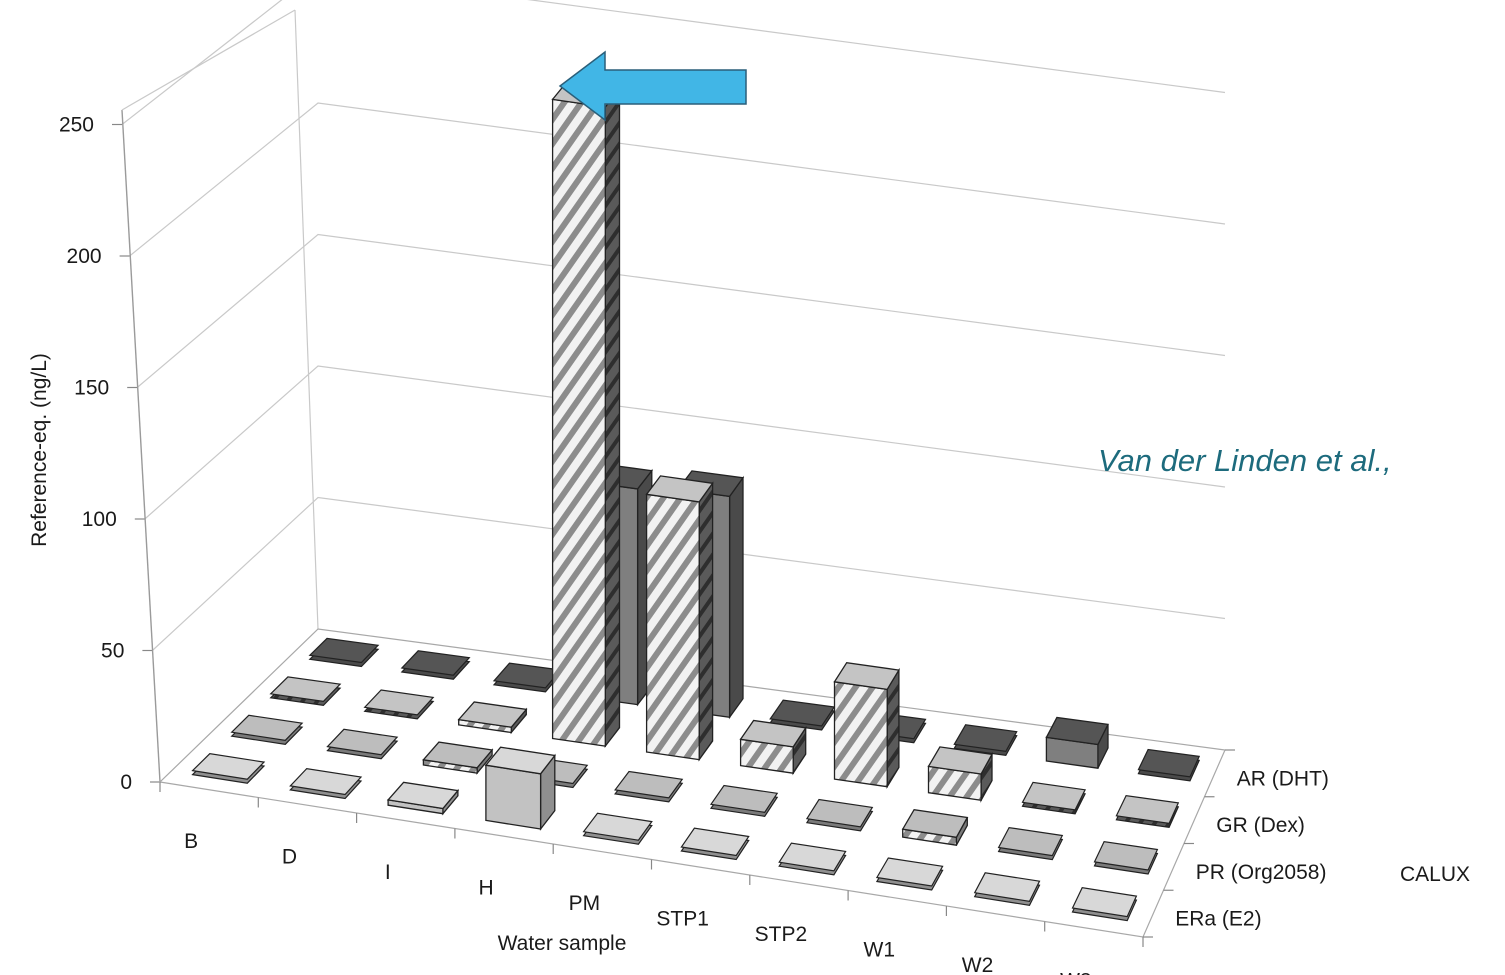 Image resolution: width=1505 pixels, height=975 pixels. Describe the element at coordinates (91, 388) in the screenshot. I see `y-tick-label: 150` at that location.